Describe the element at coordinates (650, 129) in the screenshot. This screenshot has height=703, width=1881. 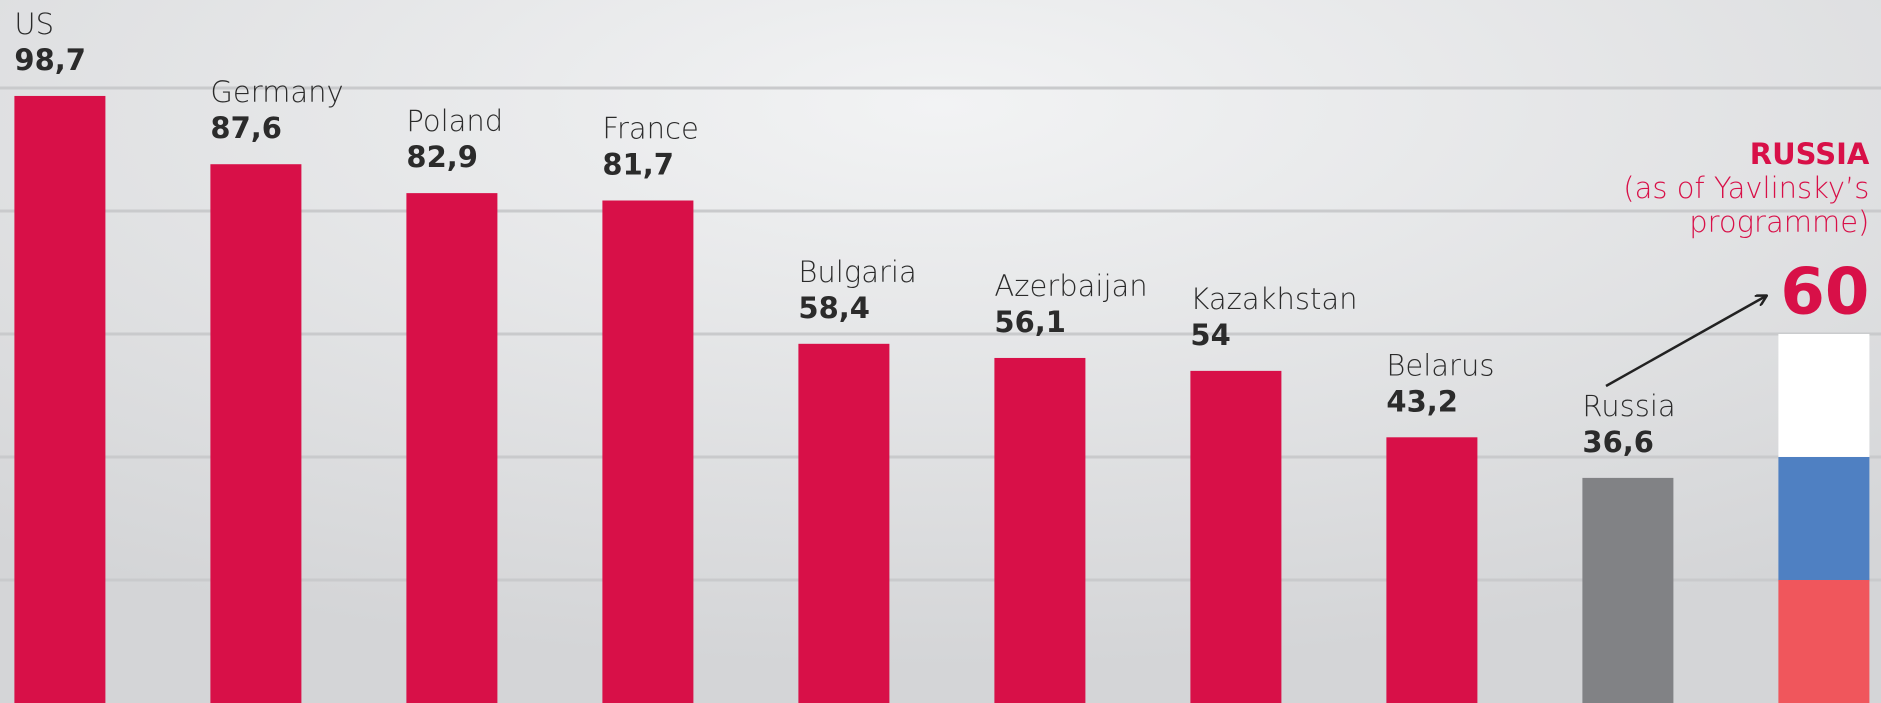
I see `category-label: France` at that location.